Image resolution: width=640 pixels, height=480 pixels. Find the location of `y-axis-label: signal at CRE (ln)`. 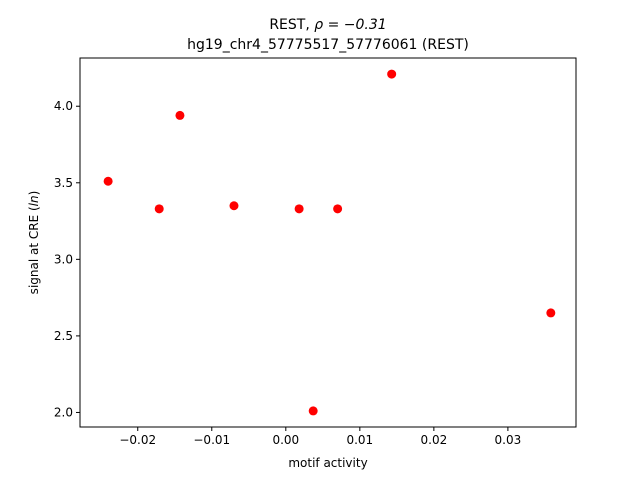

y-axis-label: signal at CRE (ln) is located at coordinates (34, 243).